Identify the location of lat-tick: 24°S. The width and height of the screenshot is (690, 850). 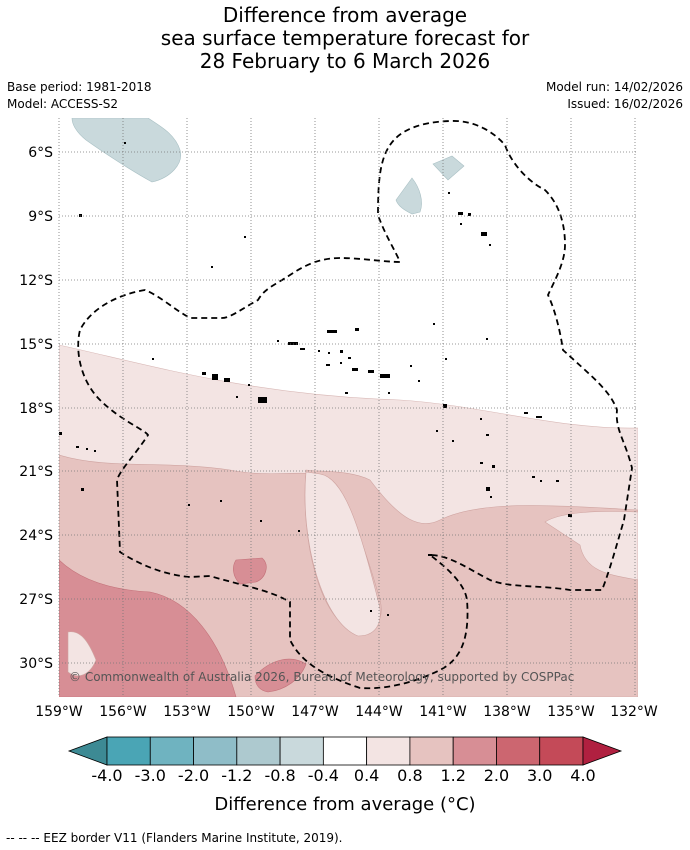
(36, 536).